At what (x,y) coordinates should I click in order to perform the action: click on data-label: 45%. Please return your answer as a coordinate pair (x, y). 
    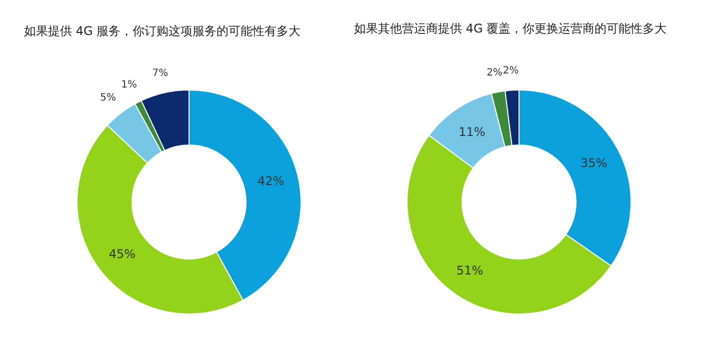
    Looking at the image, I should click on (122, 253).